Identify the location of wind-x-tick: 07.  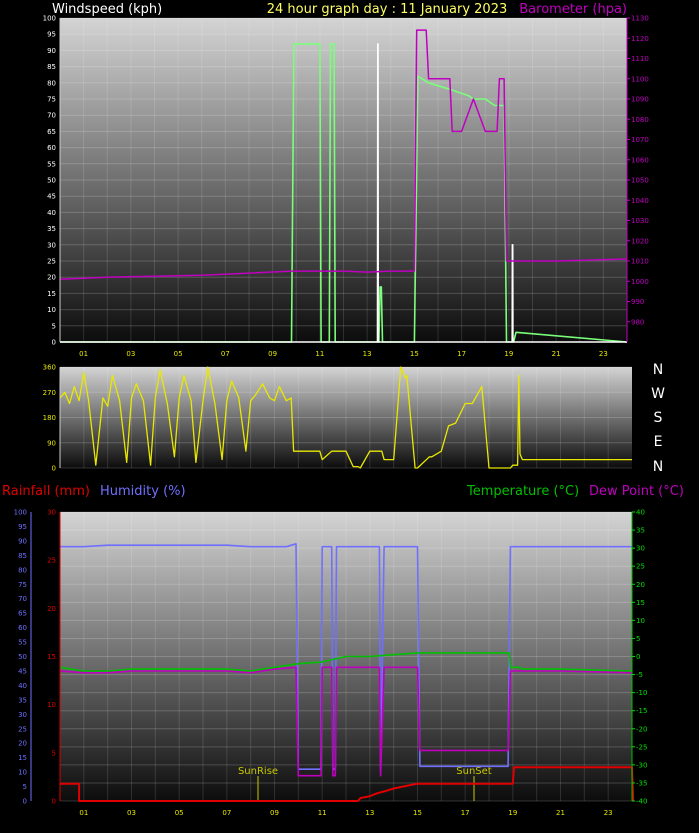
(225, 354).